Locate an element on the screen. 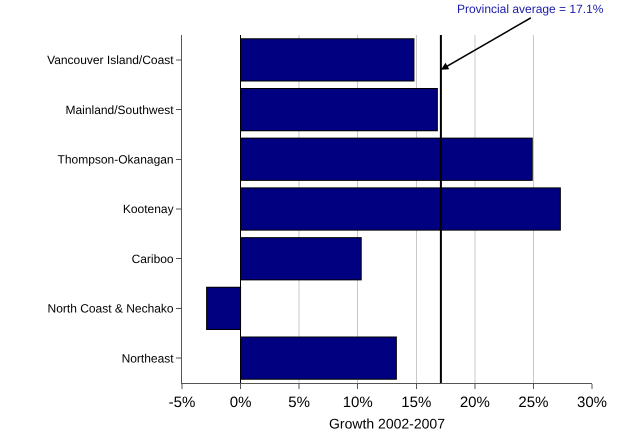 The height and width of the screenshot is (445, 629). x-tick-label: 25% is located at coordinates (533, 402).